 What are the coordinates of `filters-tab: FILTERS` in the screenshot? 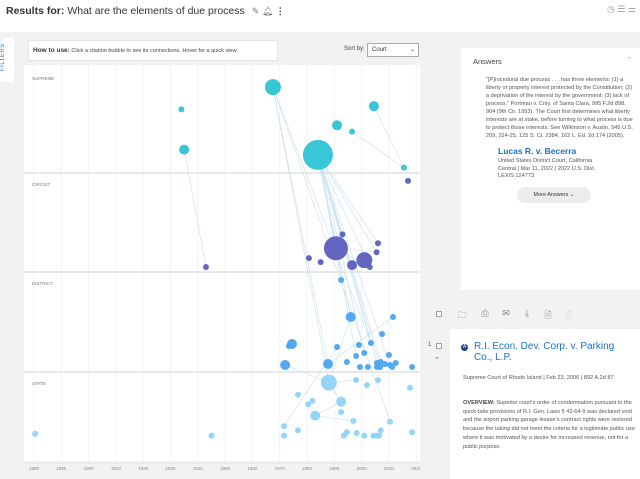 It's located at (7, 60).